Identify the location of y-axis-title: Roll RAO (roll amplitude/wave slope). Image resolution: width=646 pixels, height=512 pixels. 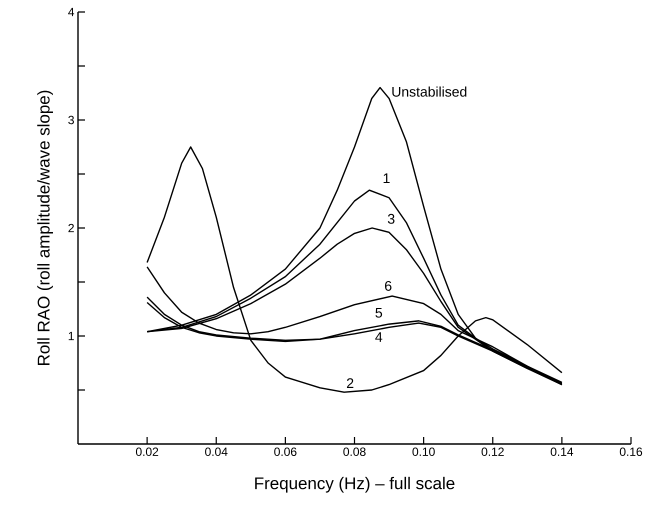
(45, 227).